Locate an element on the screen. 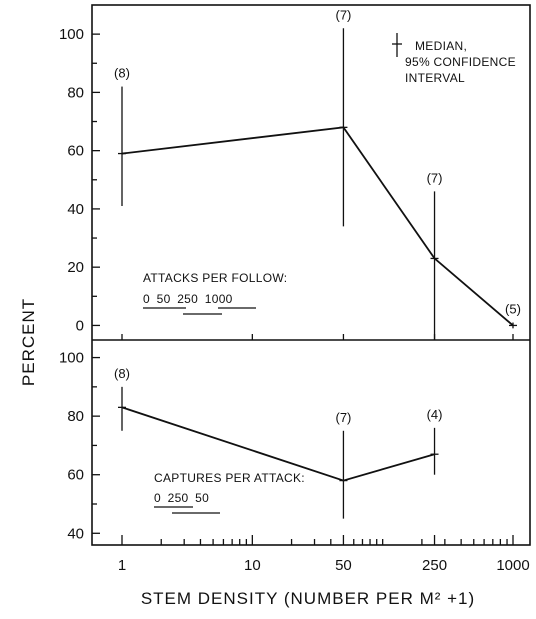 This screenshot has height=619, width=536. legend-label-line1: MEDIAN, is located at coordinates (441, 46).